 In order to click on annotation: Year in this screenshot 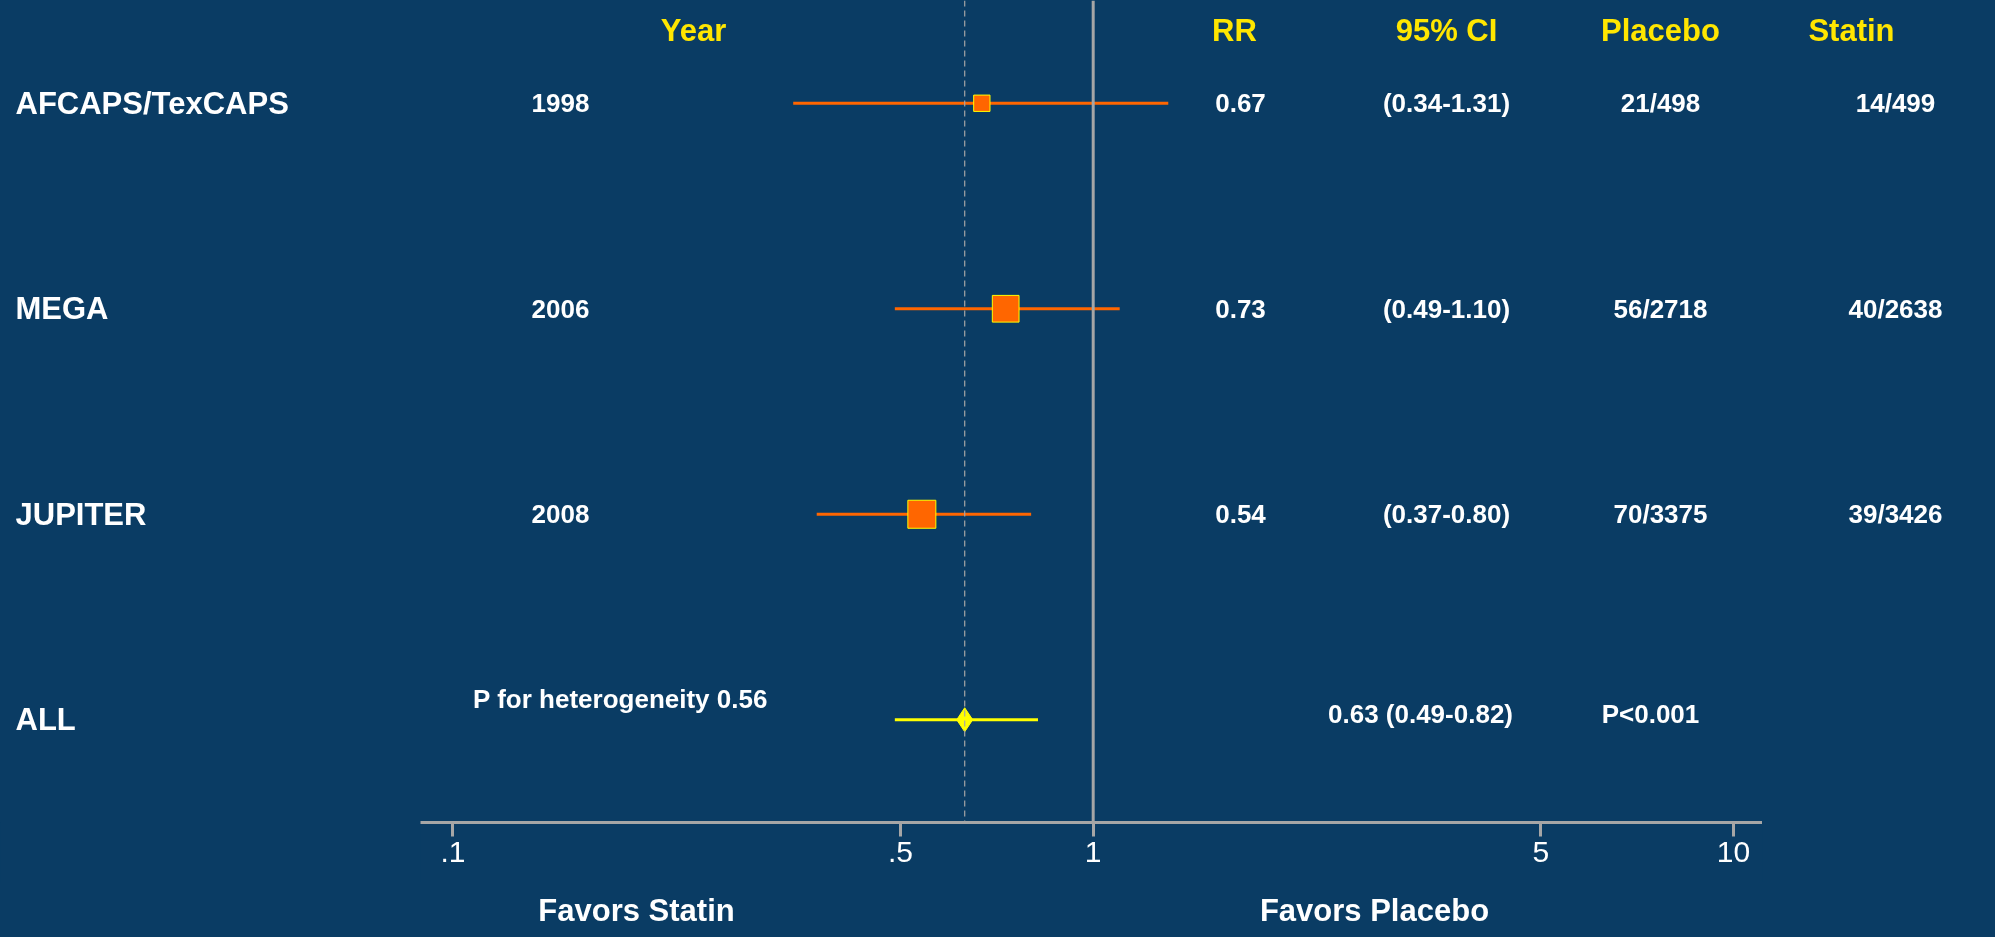, I will do `click(693, 30)`.